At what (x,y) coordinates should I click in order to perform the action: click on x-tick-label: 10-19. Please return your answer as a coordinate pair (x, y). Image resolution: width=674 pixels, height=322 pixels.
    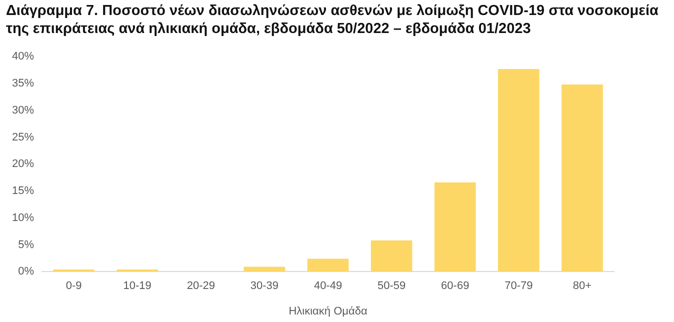
    Looking at the image, I should click on (137, 286).